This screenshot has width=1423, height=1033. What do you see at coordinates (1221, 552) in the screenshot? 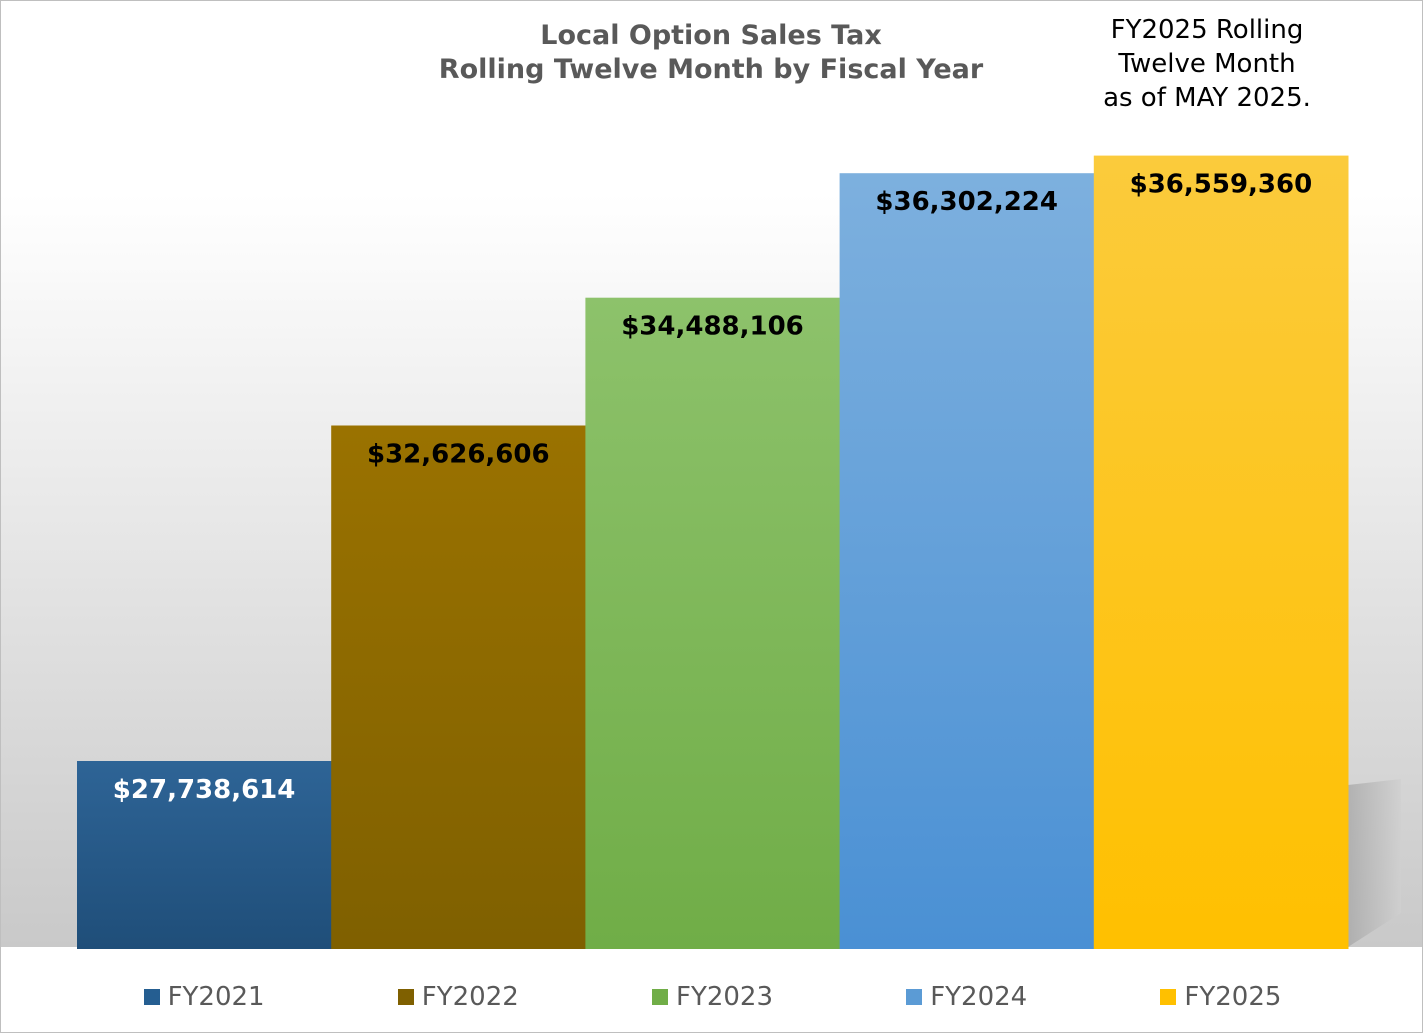
I see `bar-fy2025` at bounding box center [1221, 552].